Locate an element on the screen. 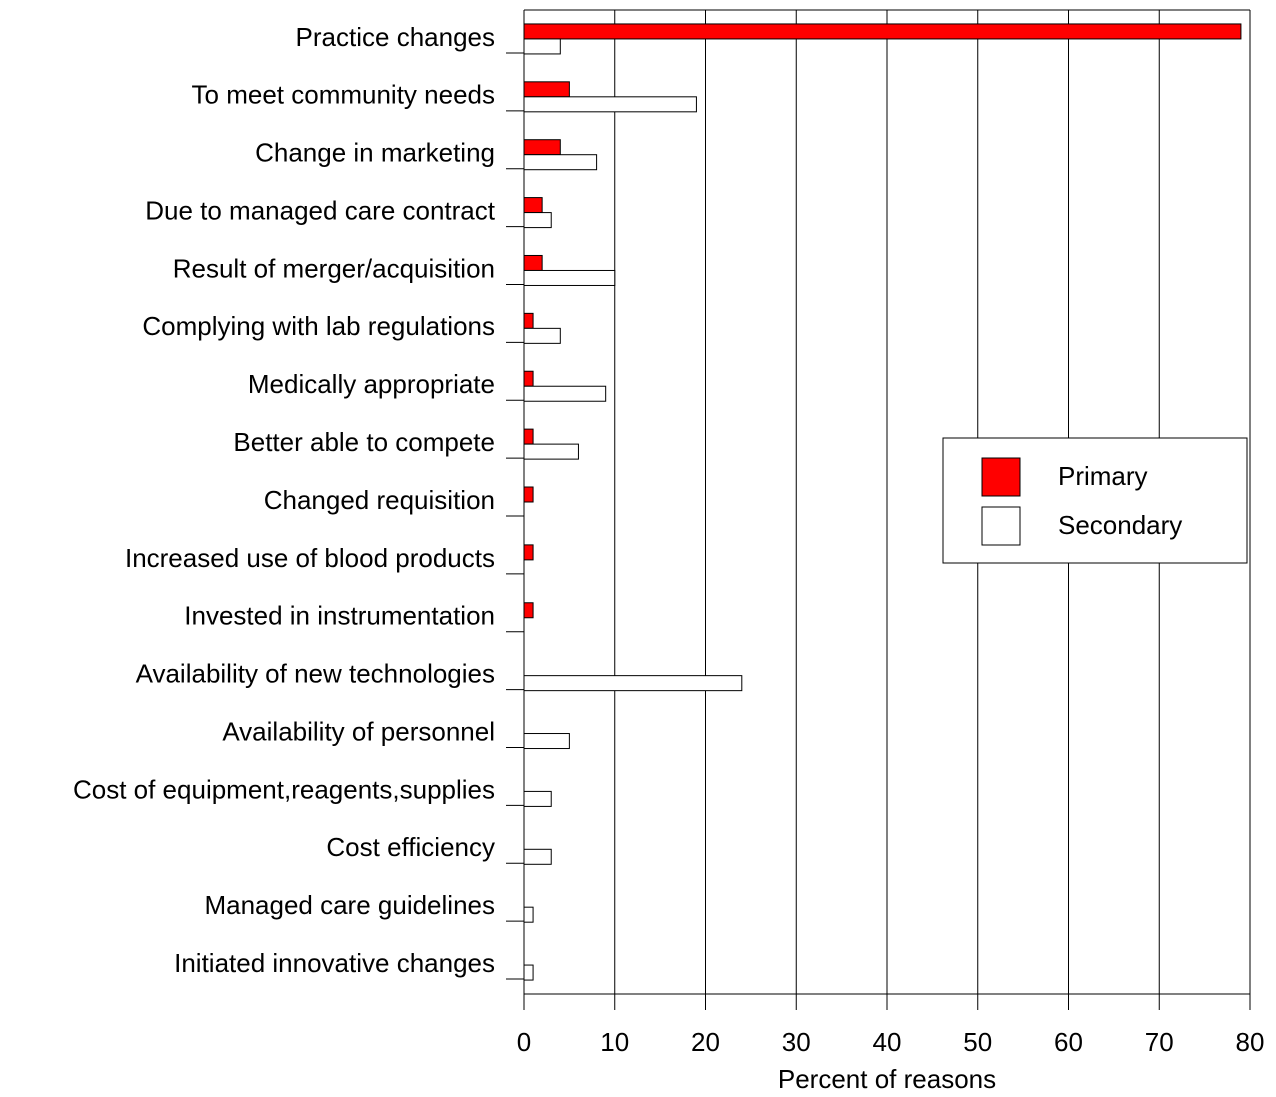 The width and height of the screenshot is (1276, 1097). x-axis-label: Percent of reasons is located at coordinates (887, 1079).